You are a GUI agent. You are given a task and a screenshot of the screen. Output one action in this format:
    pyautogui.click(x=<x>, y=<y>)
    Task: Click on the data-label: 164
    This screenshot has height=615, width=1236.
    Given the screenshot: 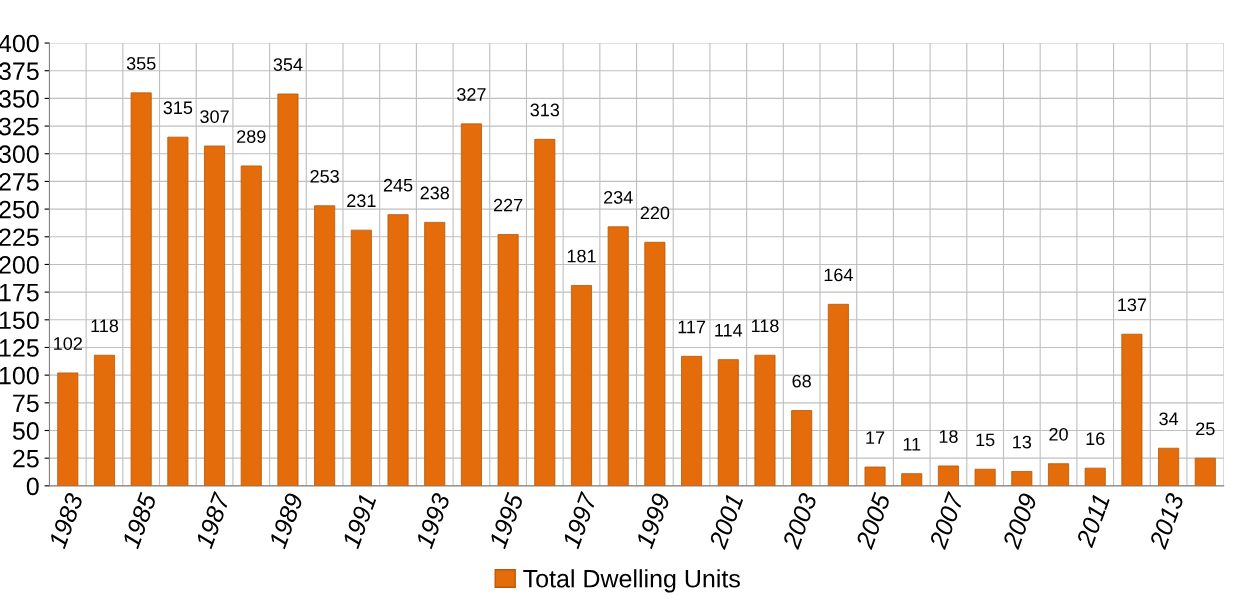 What is the action you would take?
    pyautogui.click(x=838, y=275)
    